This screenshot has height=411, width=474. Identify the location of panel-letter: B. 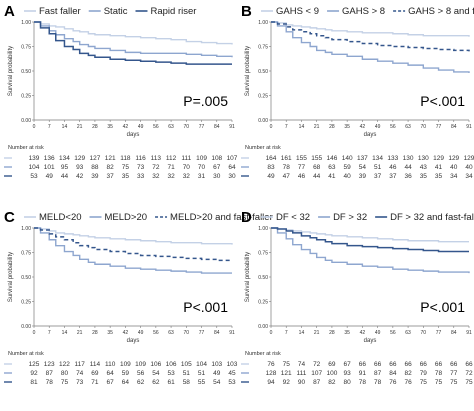
(246, 11).